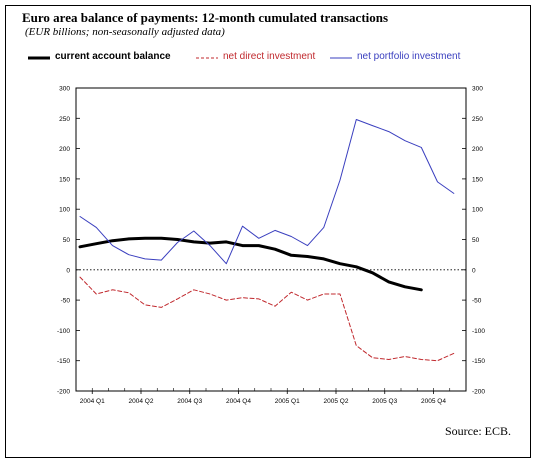  I want to click on y-tick-label-right: 50, so click(476, 240).